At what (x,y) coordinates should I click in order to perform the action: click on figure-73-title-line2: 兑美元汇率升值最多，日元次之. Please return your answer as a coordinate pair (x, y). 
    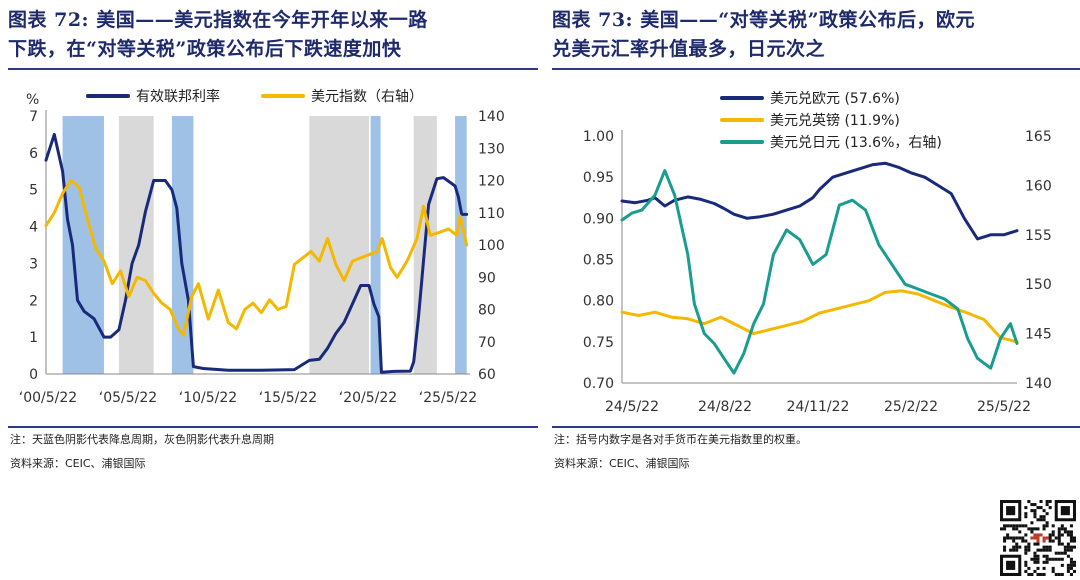
    Looking at the image, I should click on (689, 49).